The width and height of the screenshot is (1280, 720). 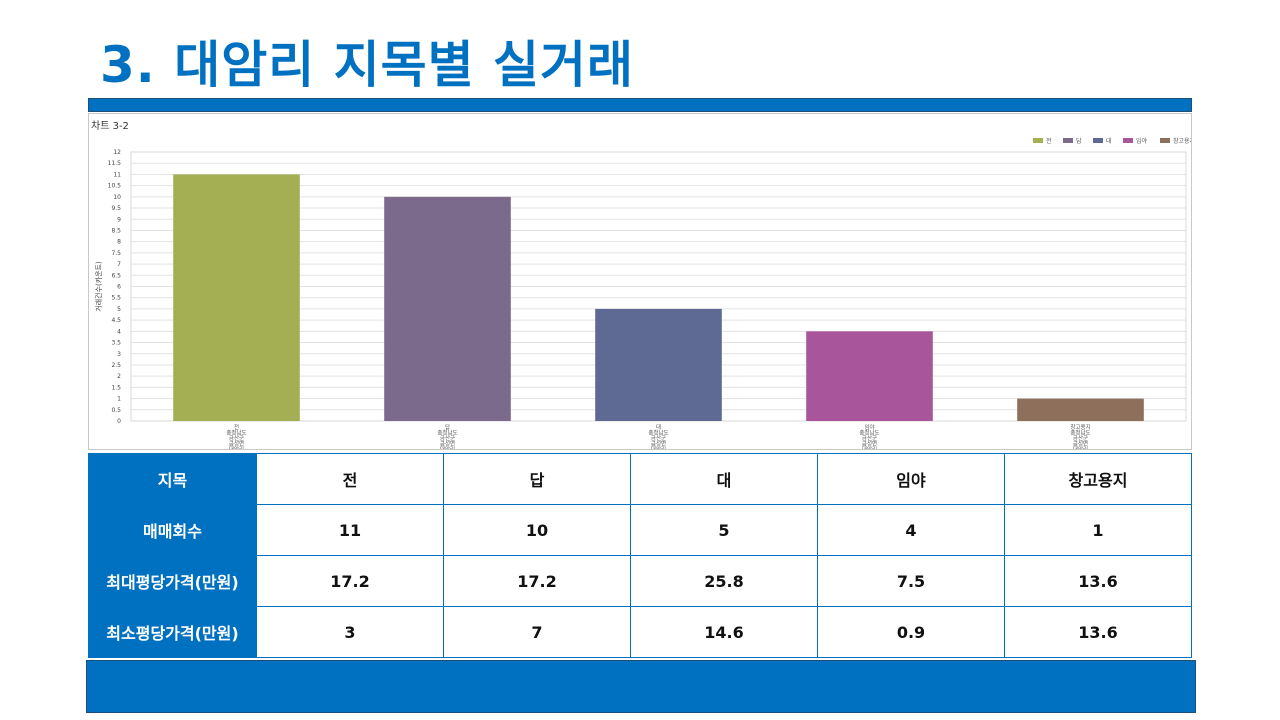 I want to click on table-cell: 13.6, so click(x=1098, y=581).